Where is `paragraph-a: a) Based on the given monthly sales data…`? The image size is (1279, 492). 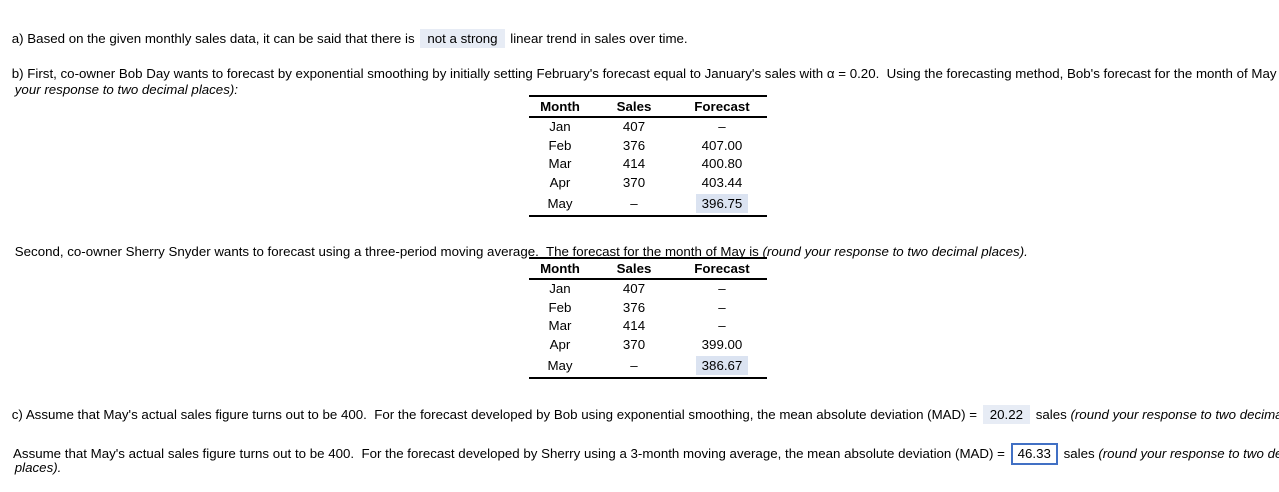
paragraph-a: a) Based on the given monthly sales data… is located at coordinates (344, 39).